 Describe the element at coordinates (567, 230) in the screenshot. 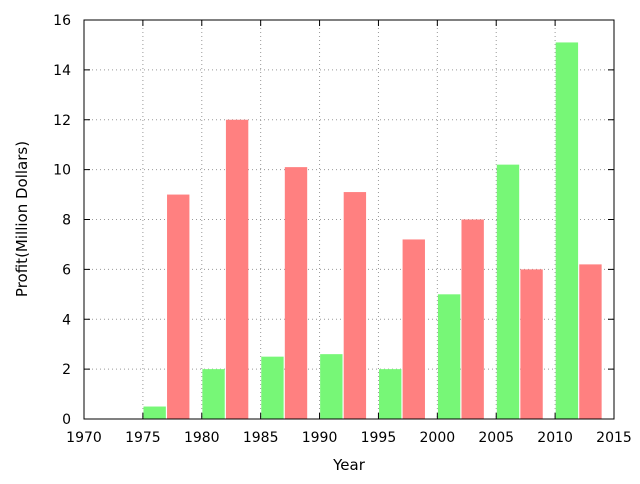

I see `bar-series-1-2011` at that location.